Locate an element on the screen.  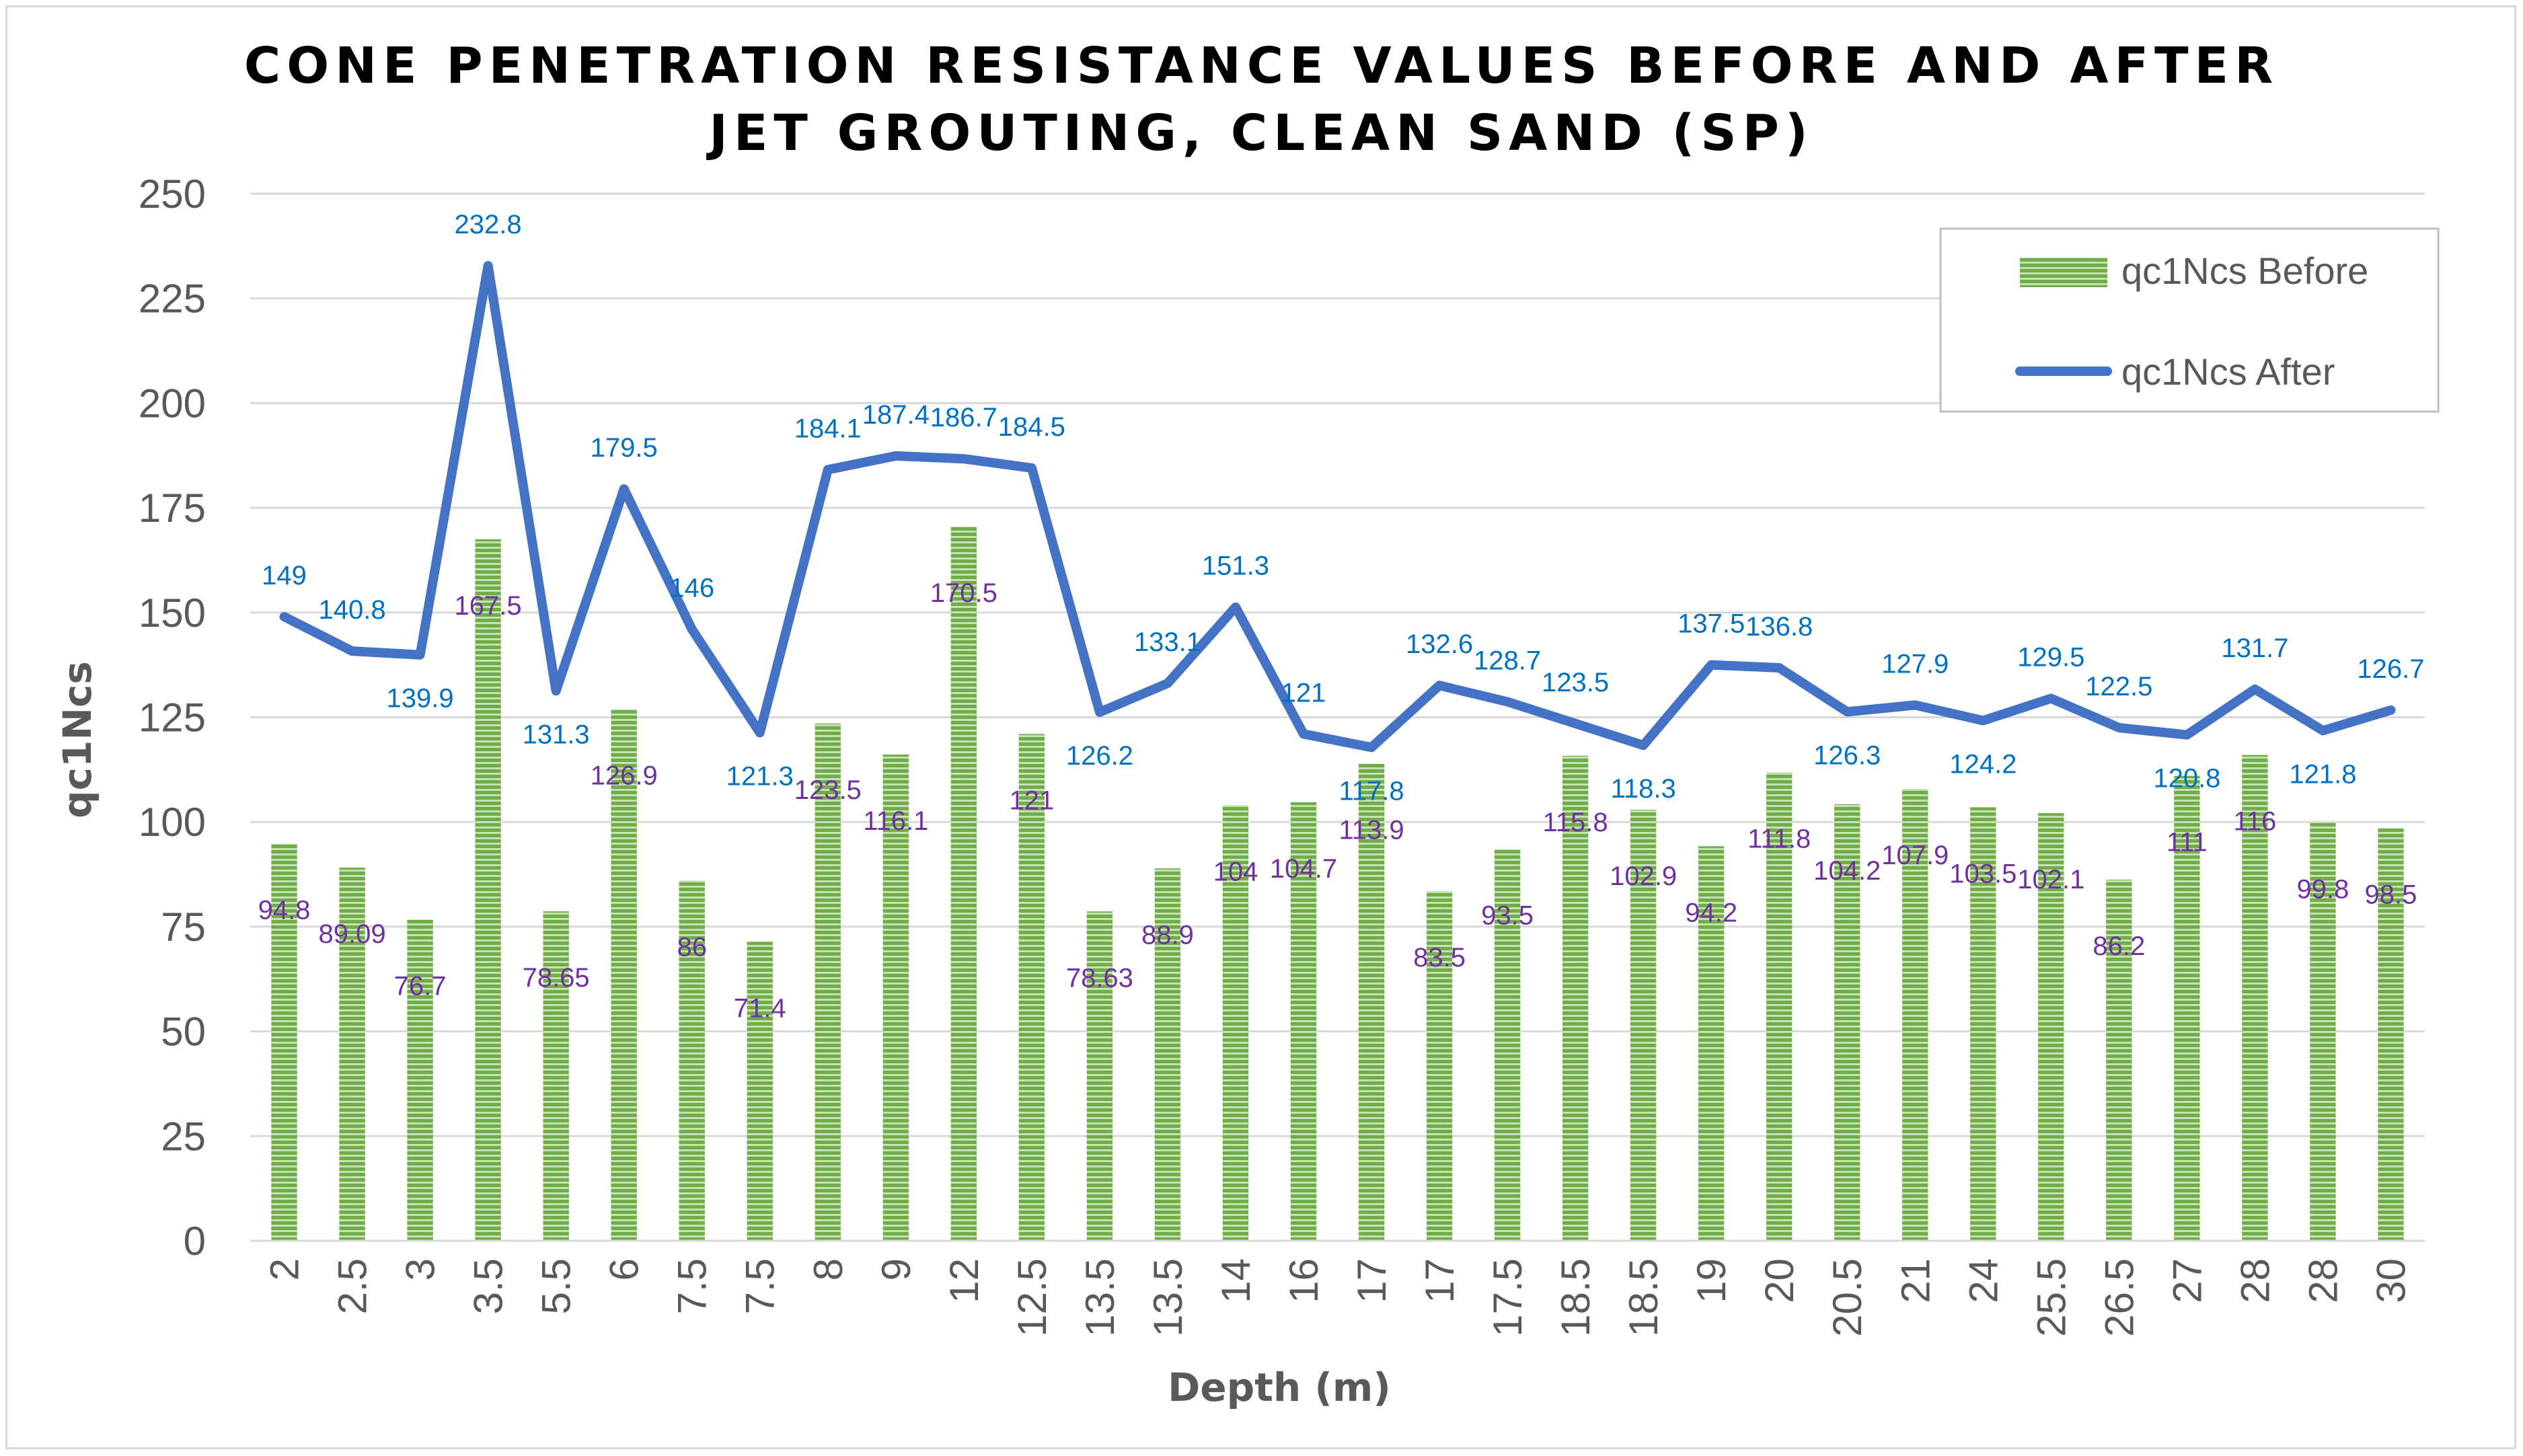
data-label-before: 86.2 is located at coordinates (2119, 946).